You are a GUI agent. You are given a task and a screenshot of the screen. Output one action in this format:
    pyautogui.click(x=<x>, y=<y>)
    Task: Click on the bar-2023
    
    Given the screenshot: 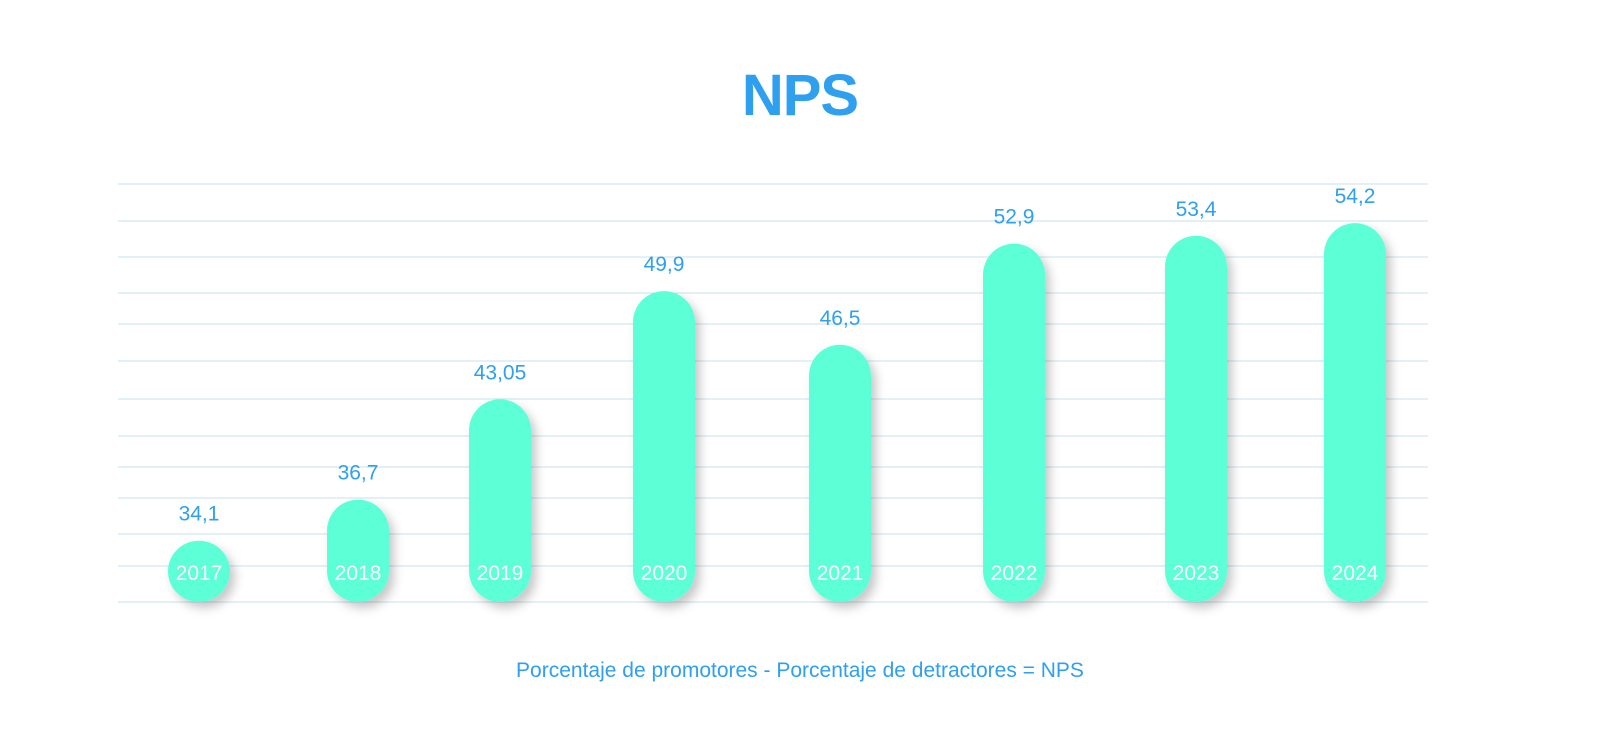 What is the action you would take?
    pyautogui.click(x=1196, y=418)
    